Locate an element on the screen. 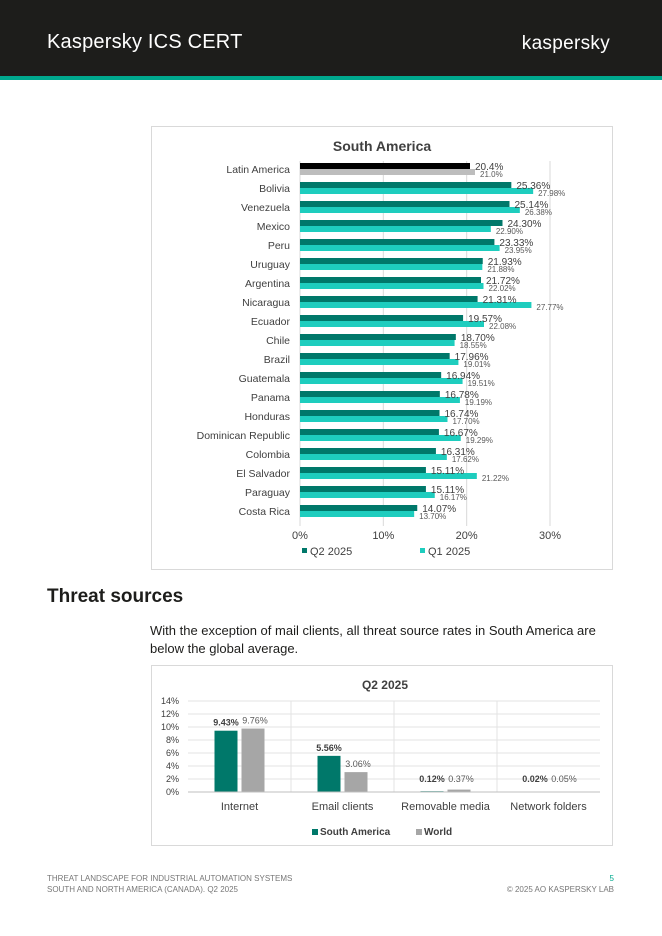 The image size is (662, 936). category-label: Mexico is located at coordinates (273, 227).